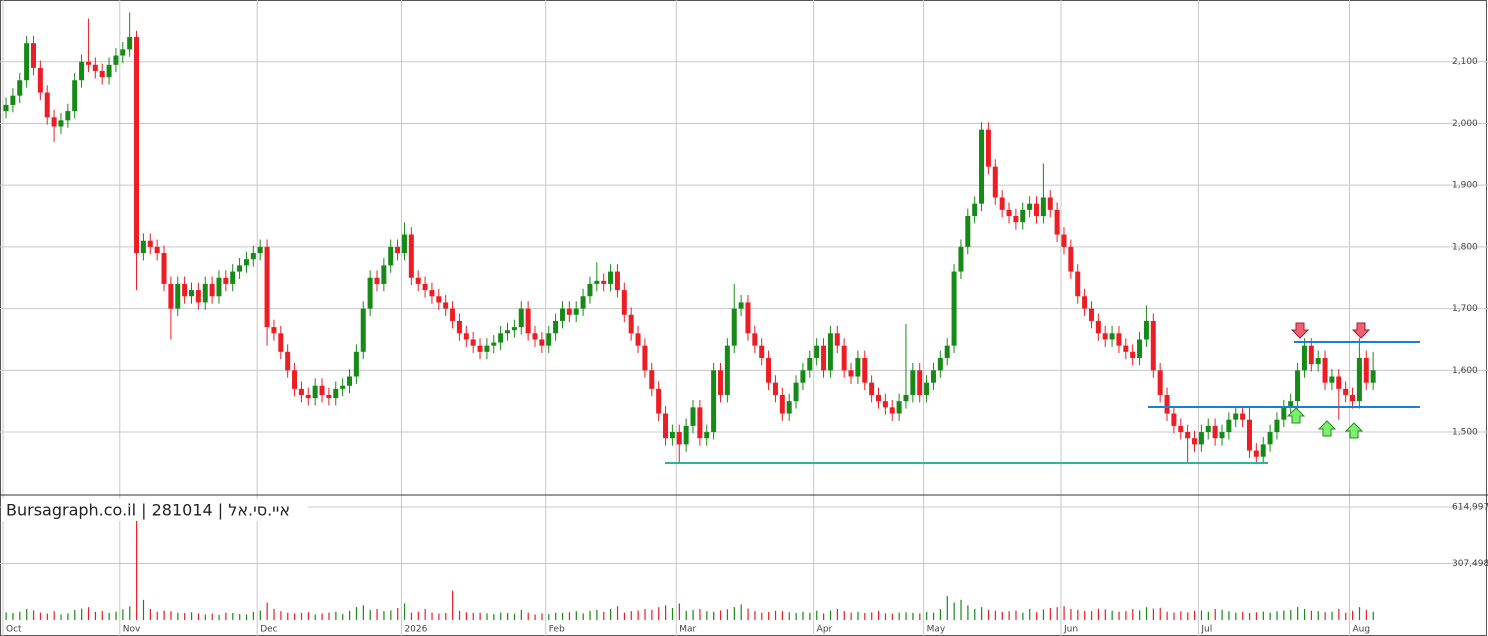  What do you see at coordinates (155, 510) in the screenshot?
I see `title-bg` at bounding box center [155, 510].